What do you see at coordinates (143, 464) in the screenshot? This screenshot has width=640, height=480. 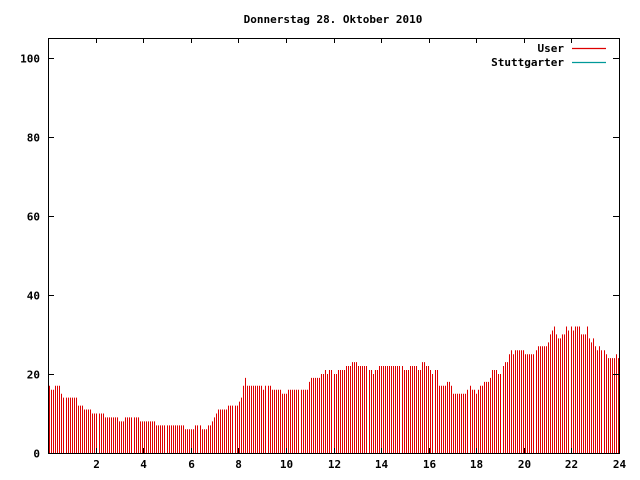 I see `x-tick-label: 4` at bounding box center [143, 464].